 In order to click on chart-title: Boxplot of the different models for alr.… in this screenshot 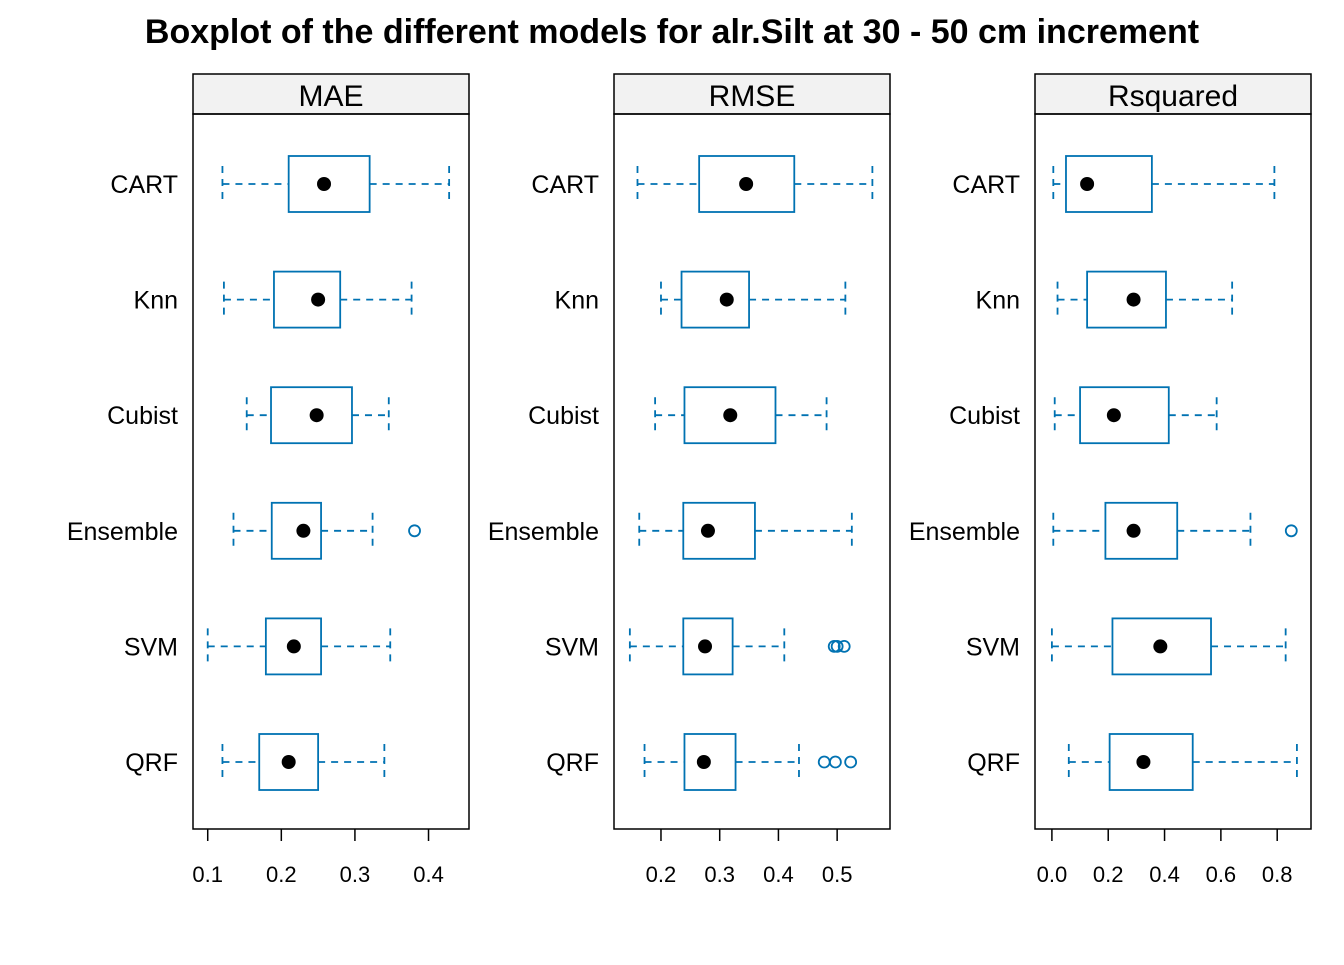, I will do `click(672, 32)`.